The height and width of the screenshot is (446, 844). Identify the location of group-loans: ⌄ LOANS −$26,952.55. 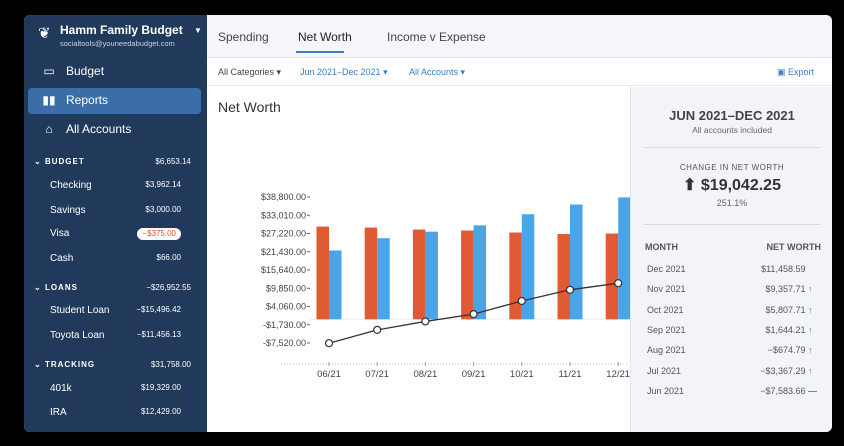
(112, 287).